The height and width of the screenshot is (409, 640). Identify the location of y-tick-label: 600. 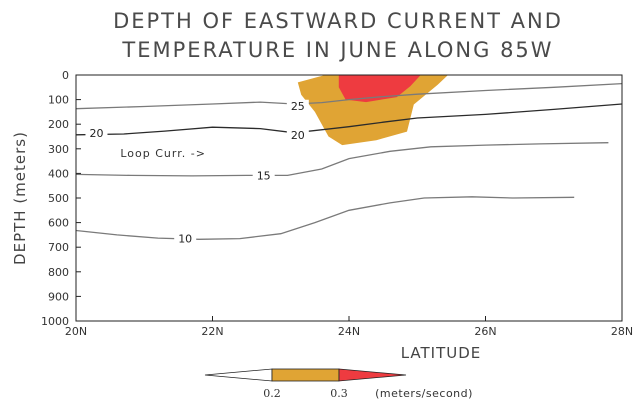
(58, 223).